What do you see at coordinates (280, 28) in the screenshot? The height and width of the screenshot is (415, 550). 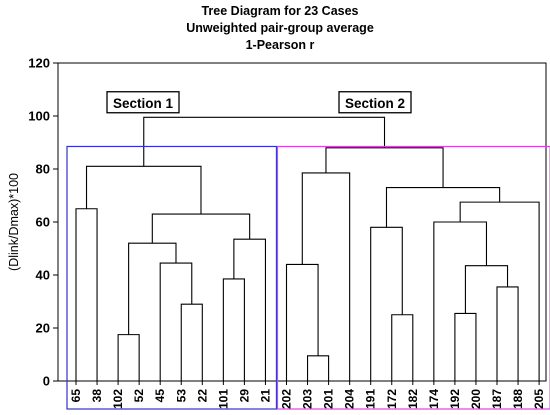 I see `chart-title-line-2: Unweighted pair-group average` at bounding box center [280, 28].